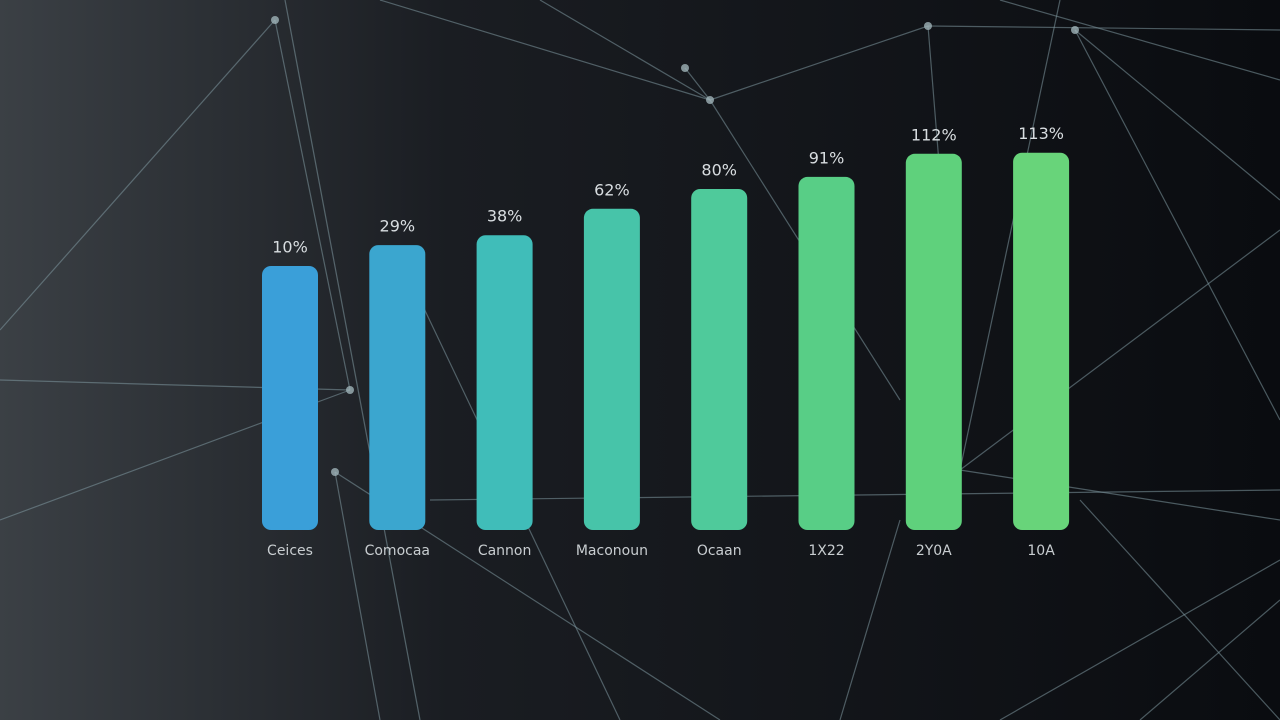 The image size is (1280, 720). I want to click on value-label: 113%, so click(1041, 133).